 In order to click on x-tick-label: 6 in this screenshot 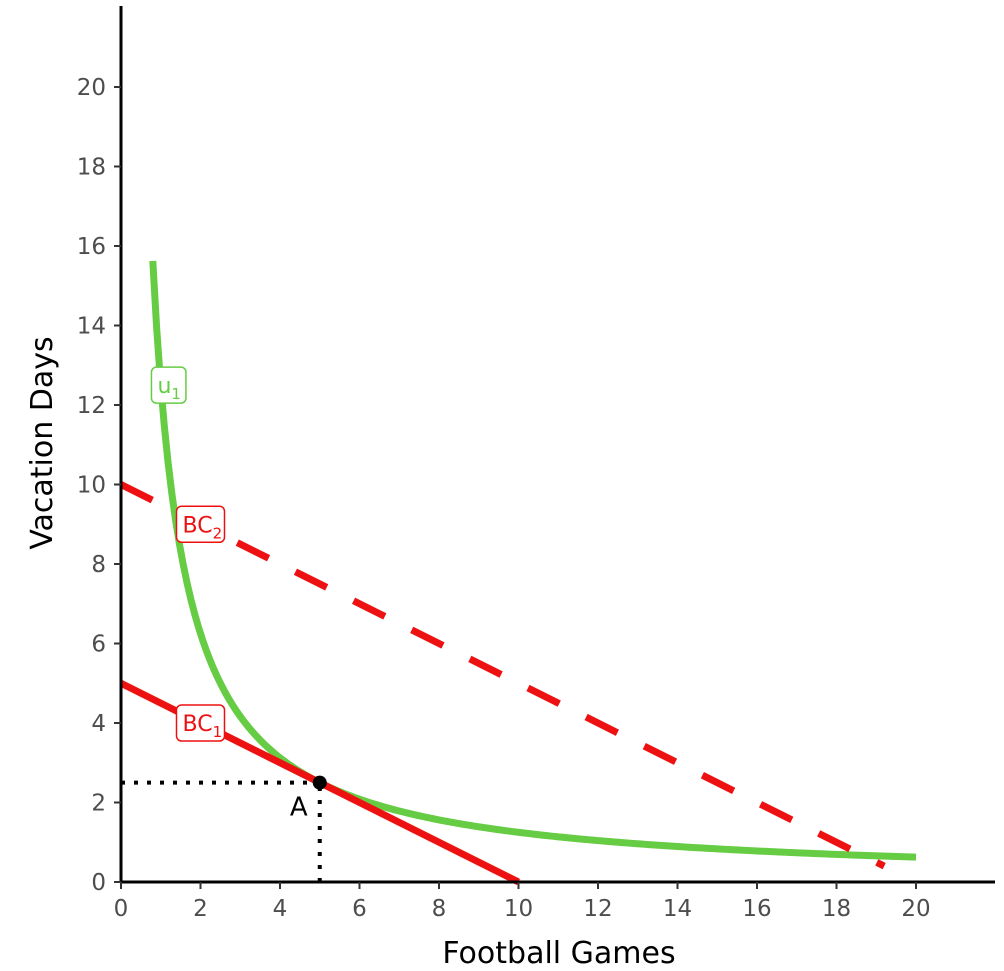, I will do `click(359, 909)`.